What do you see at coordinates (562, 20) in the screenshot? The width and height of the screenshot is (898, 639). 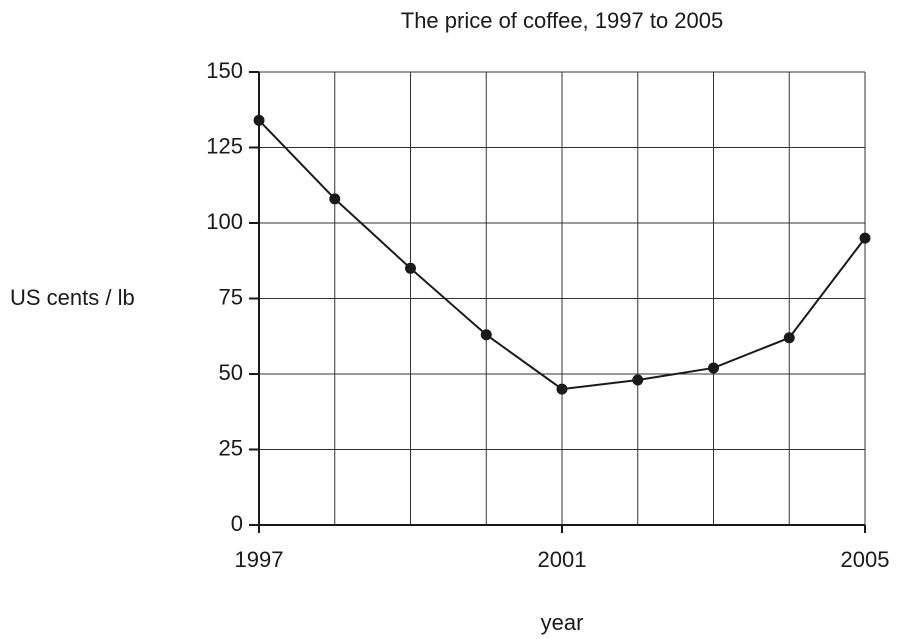 I see `chart-title: The price of coffee, 1997 to 2005` at bounding box center [562, 20].